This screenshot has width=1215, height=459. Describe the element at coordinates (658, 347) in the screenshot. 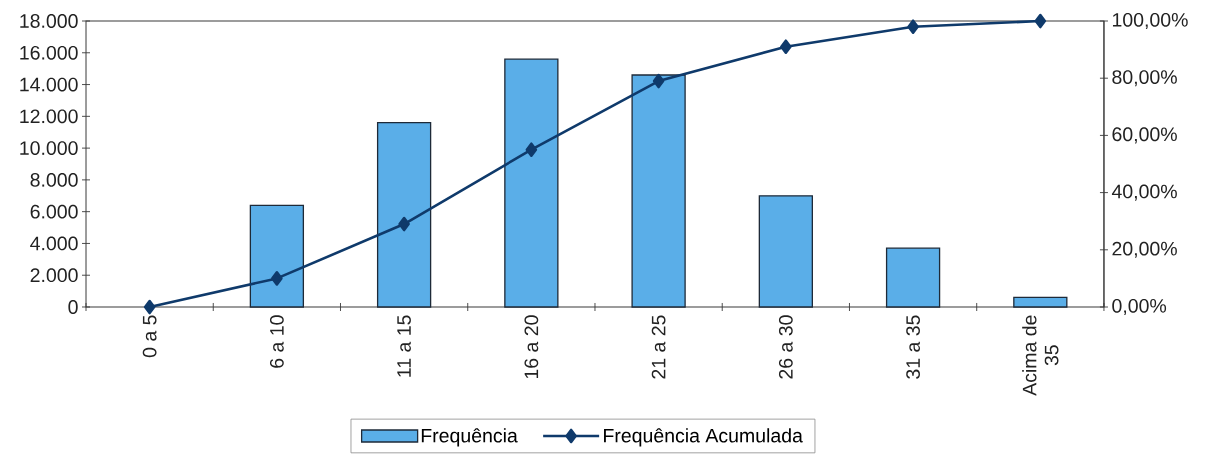

I see `x-tick-label: 21 a 25` at that location.